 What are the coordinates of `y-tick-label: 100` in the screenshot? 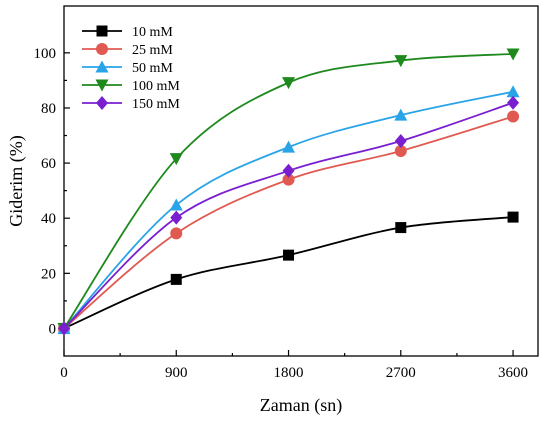 It's located at (45, 54).